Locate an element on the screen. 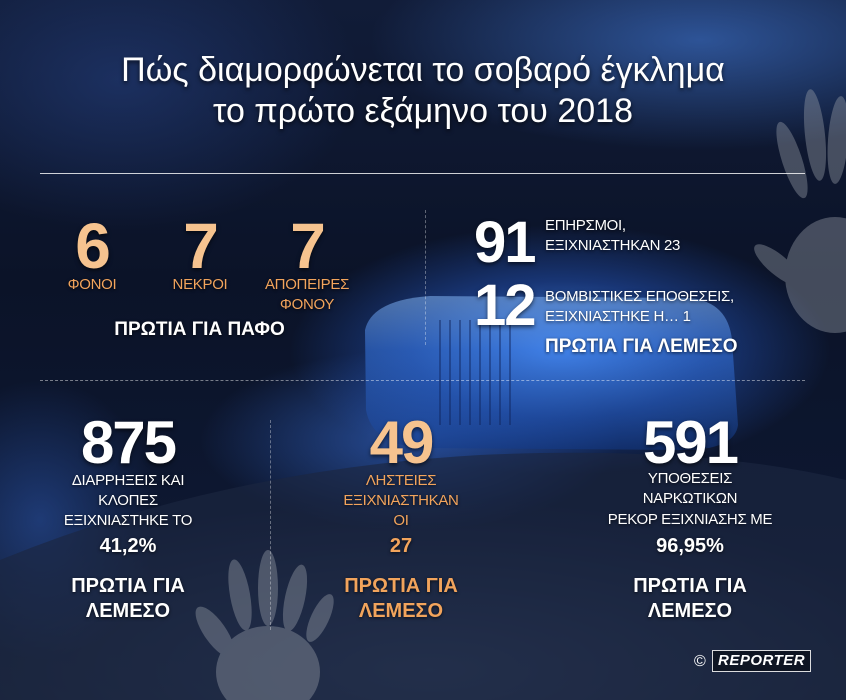  title-line-2: το πρώτο εξάμηνο του 2018 is located at coordinates (423, 111).